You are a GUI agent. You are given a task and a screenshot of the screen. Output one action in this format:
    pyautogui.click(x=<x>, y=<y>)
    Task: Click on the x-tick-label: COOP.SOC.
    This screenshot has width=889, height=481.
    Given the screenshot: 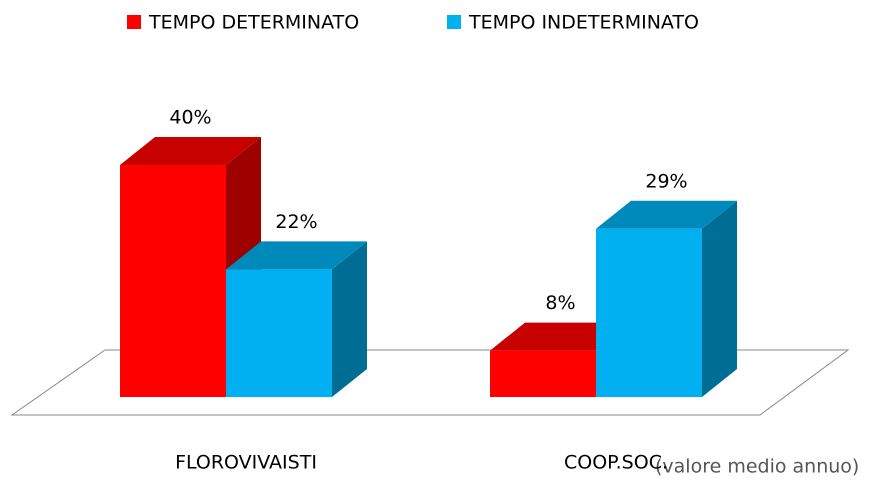 What is the action you would take?
    pyautogui.click(x=616, y=463)
    